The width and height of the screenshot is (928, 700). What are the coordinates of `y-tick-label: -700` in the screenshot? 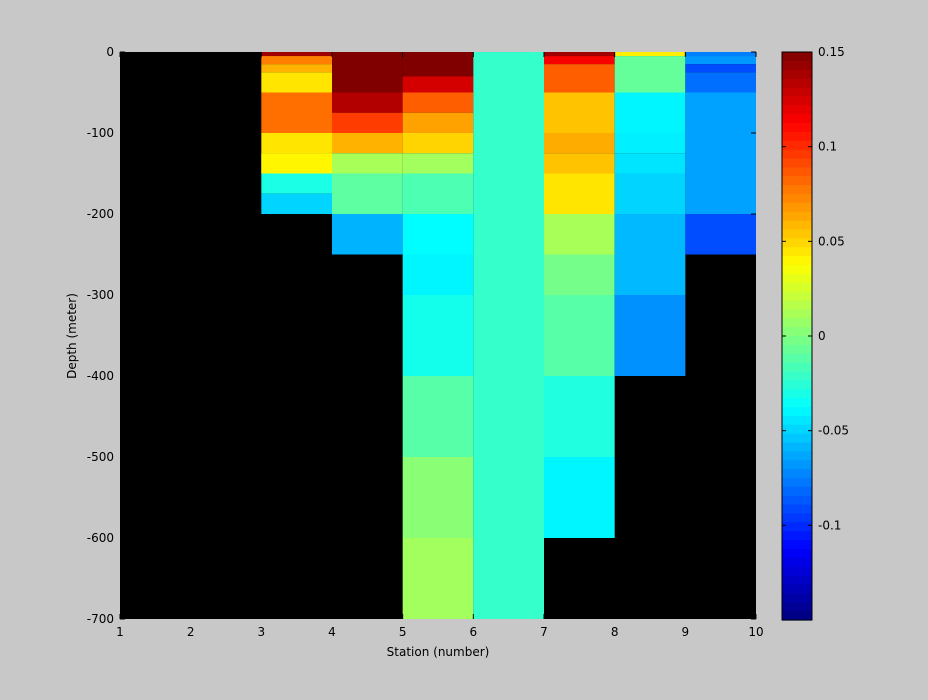 It's located at (100, 619).